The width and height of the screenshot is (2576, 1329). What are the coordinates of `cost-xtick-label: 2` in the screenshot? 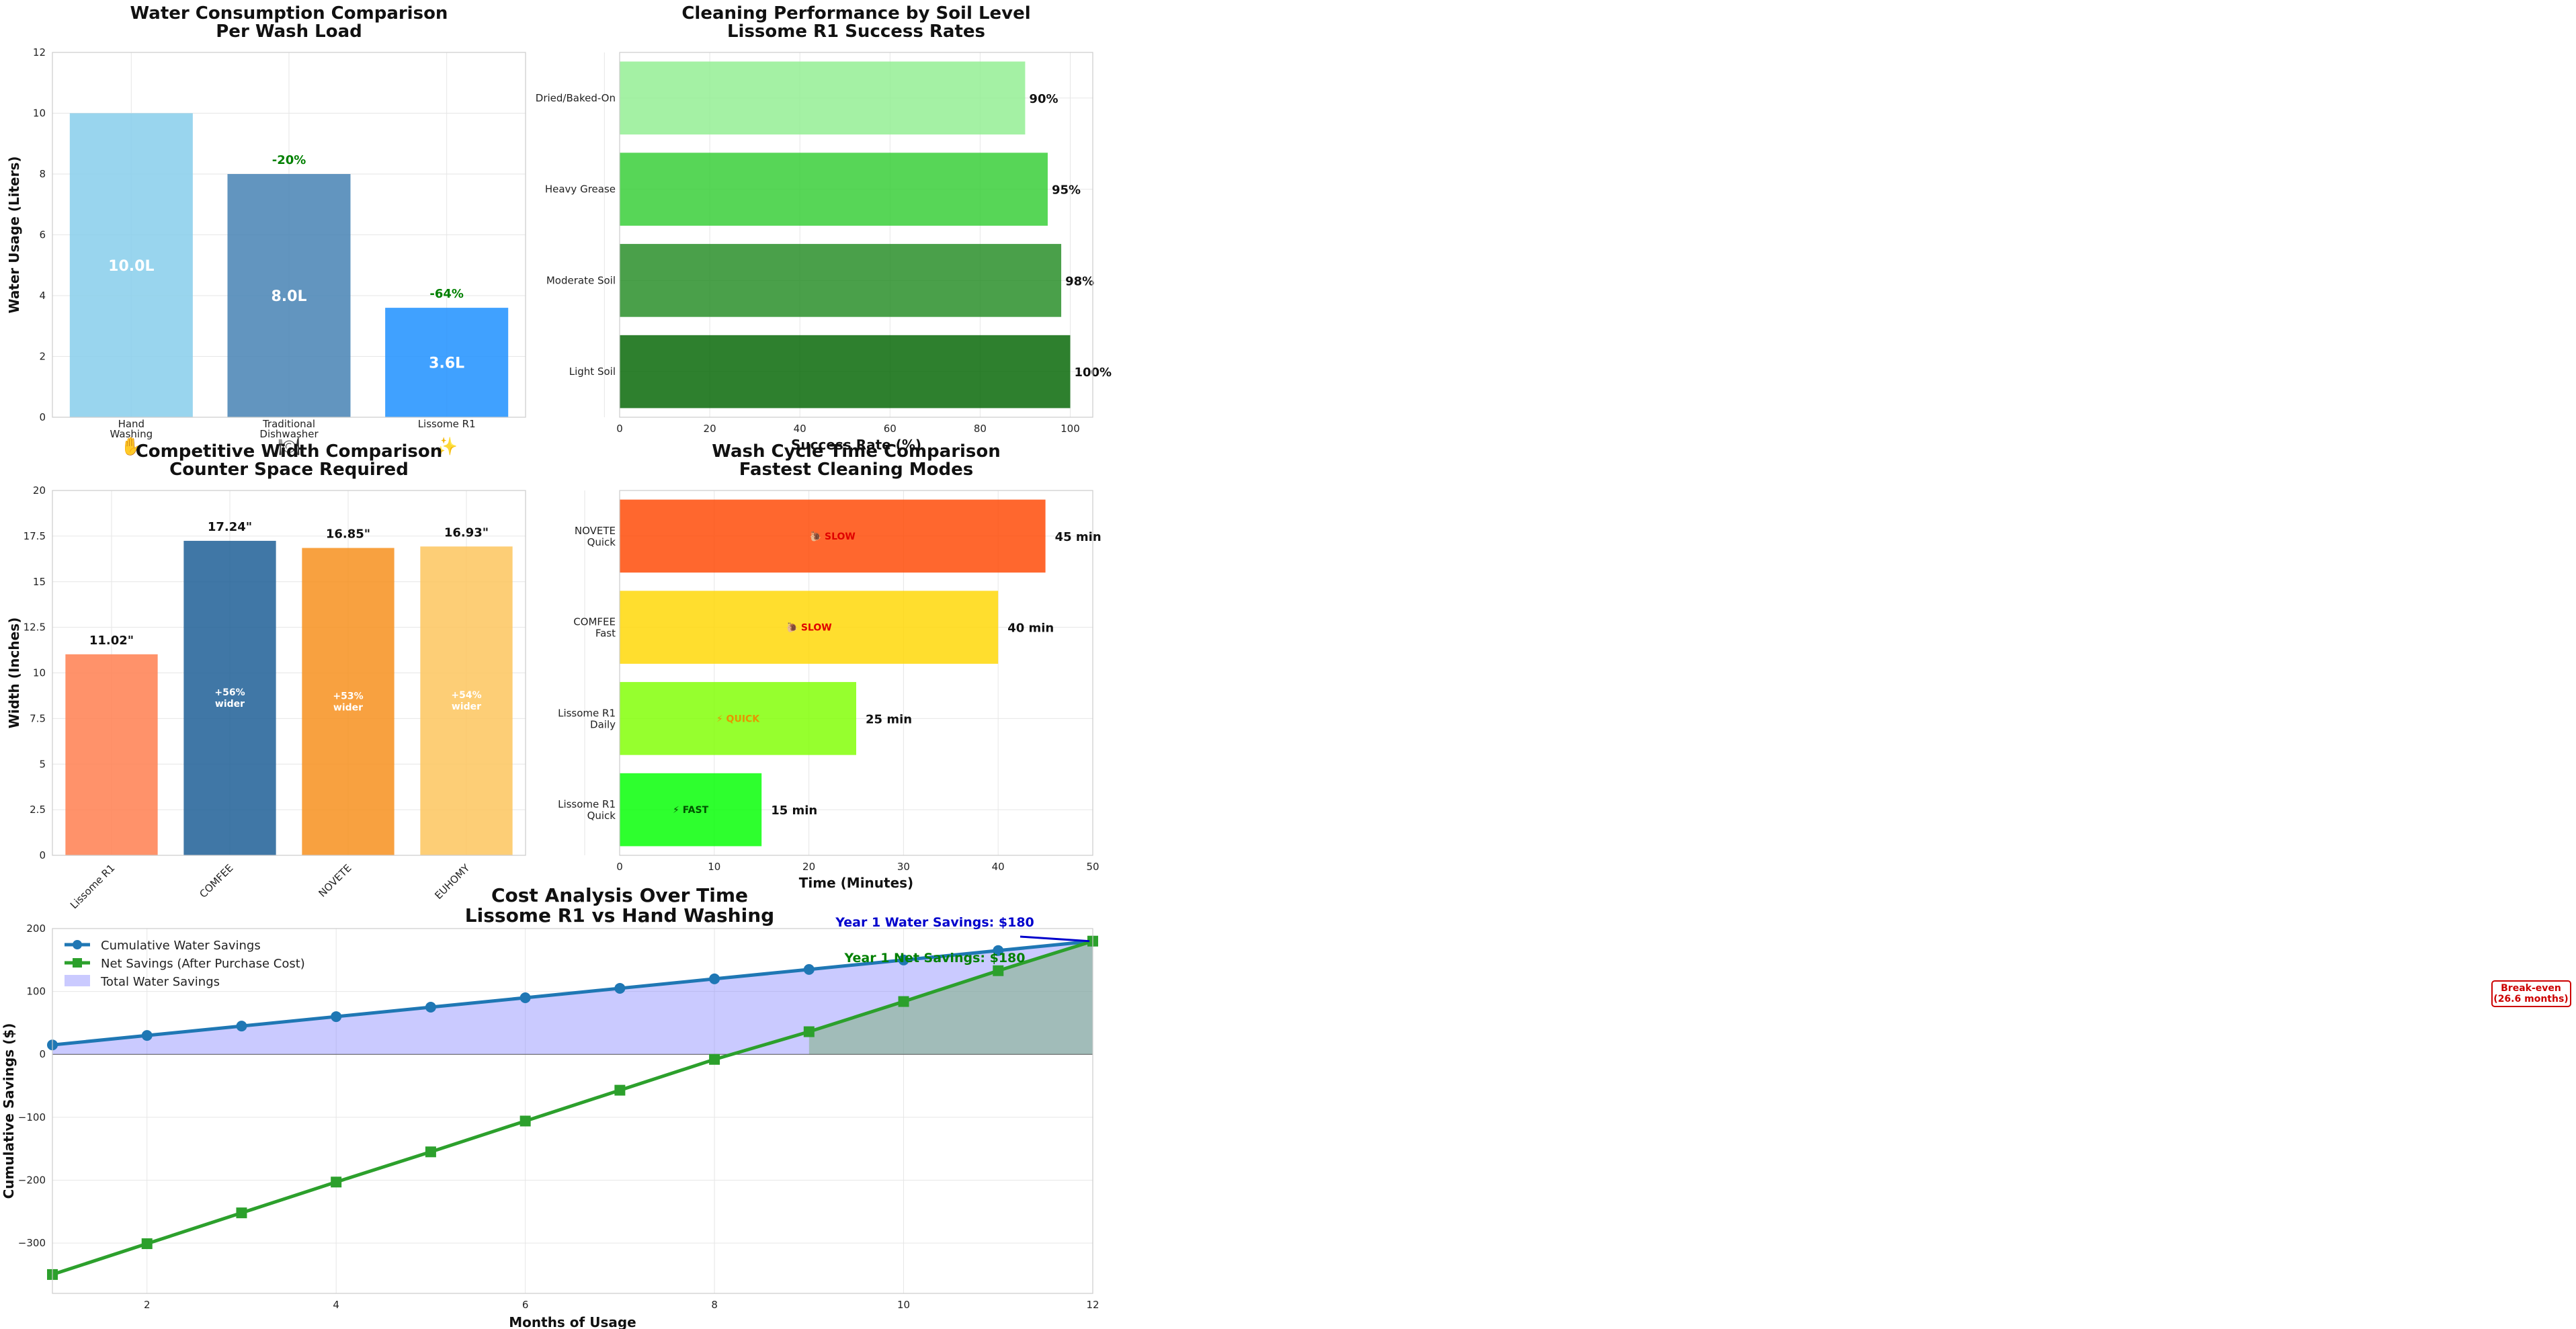 It's located at (147, 1305).